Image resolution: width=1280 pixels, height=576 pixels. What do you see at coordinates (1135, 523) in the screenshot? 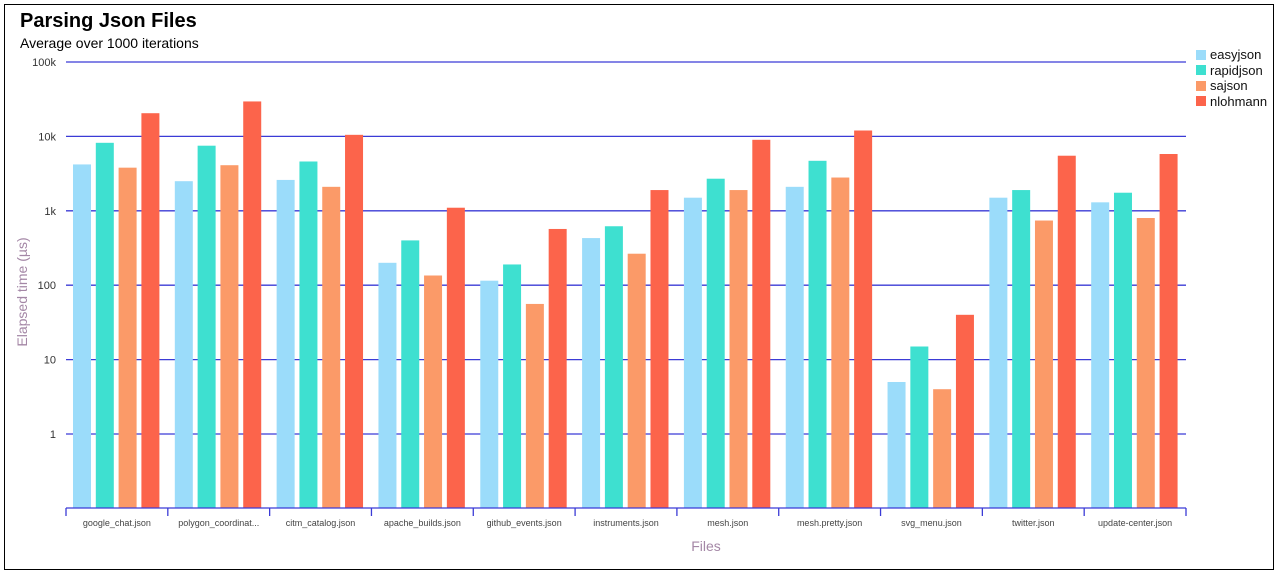
I see `x-tick-label: update-center.json` at bounding box center [1135, 523].